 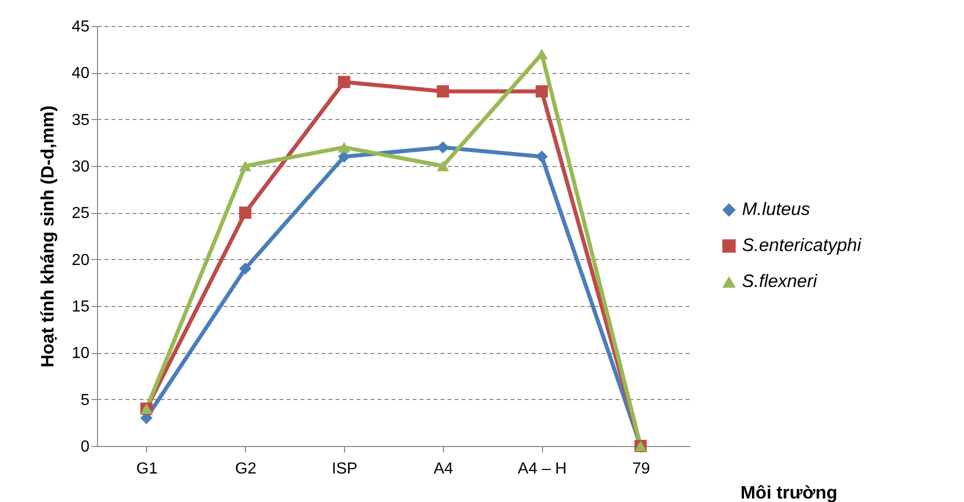 What do you see at coordinates (542, 469) in the screenshot?
I see `x-tick-label: A4 – H` at bounding box center [542, 469].